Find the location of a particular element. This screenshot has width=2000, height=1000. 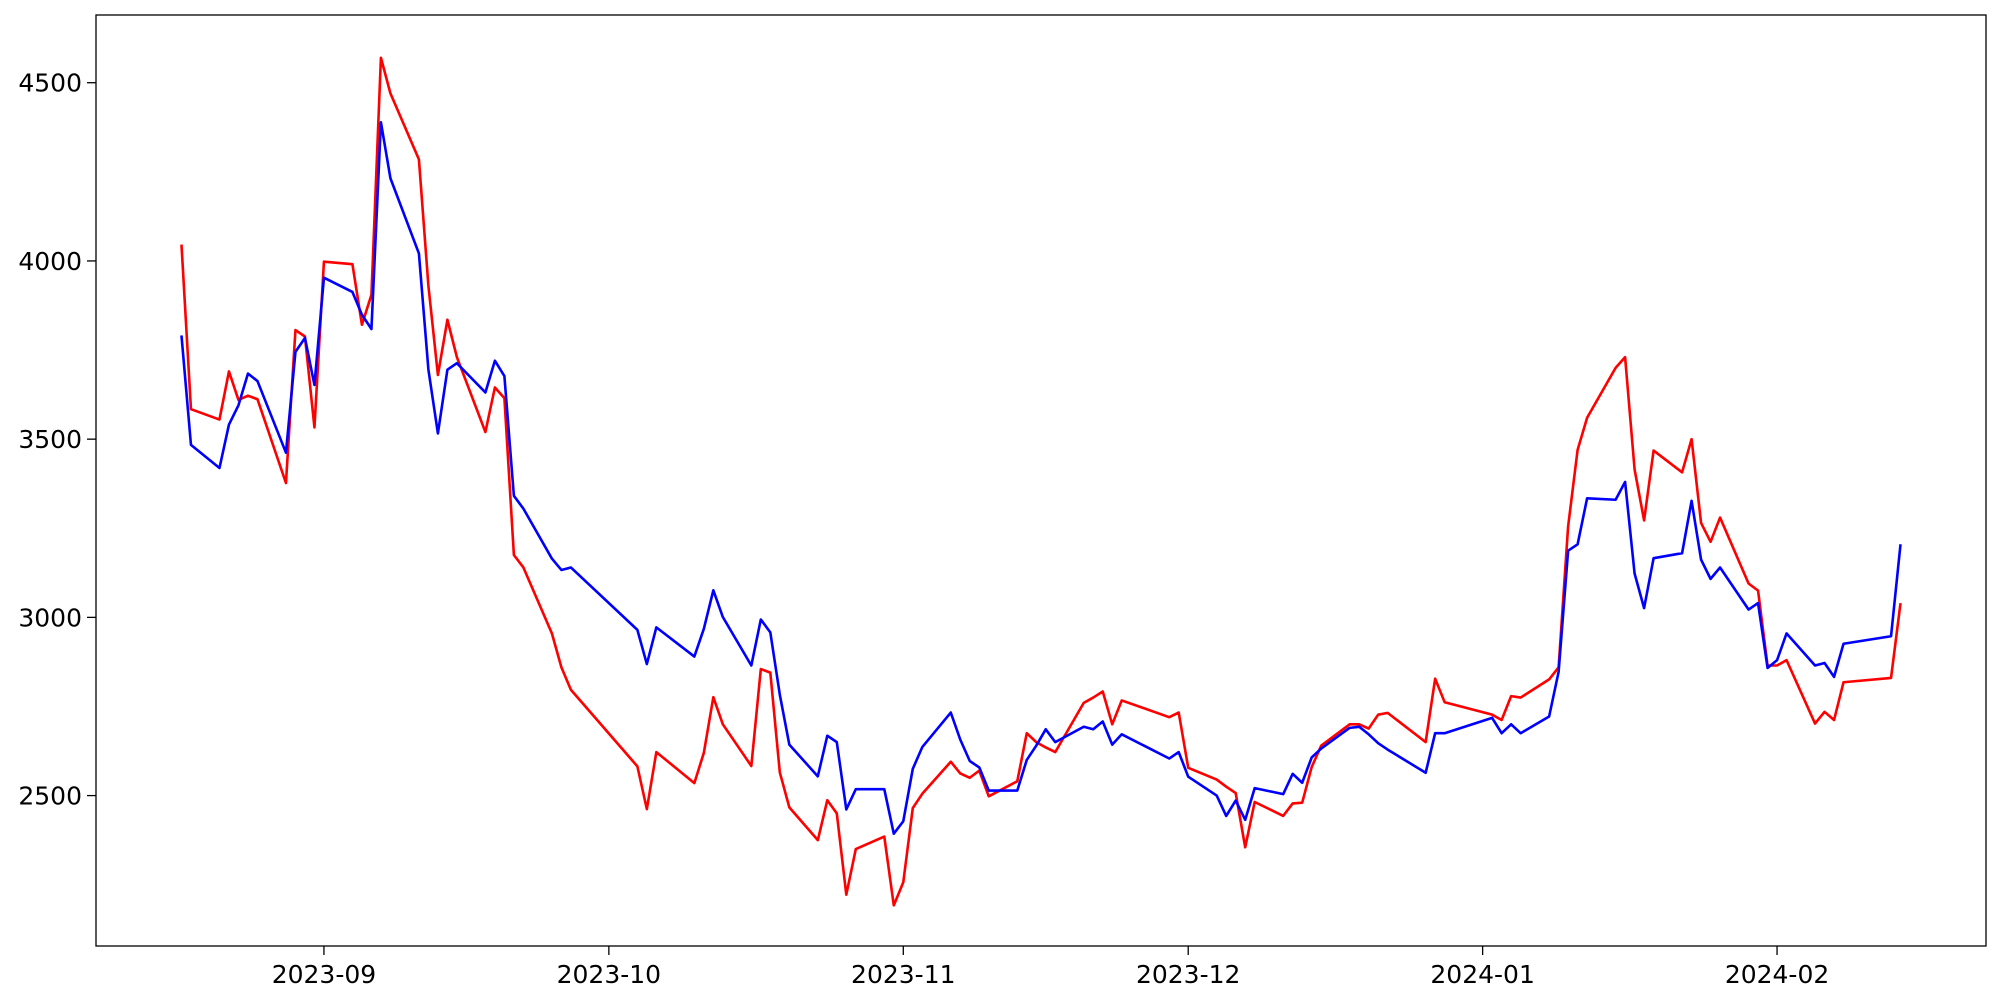

y-tick-label: 2500 is located at coordinates (50, 796).